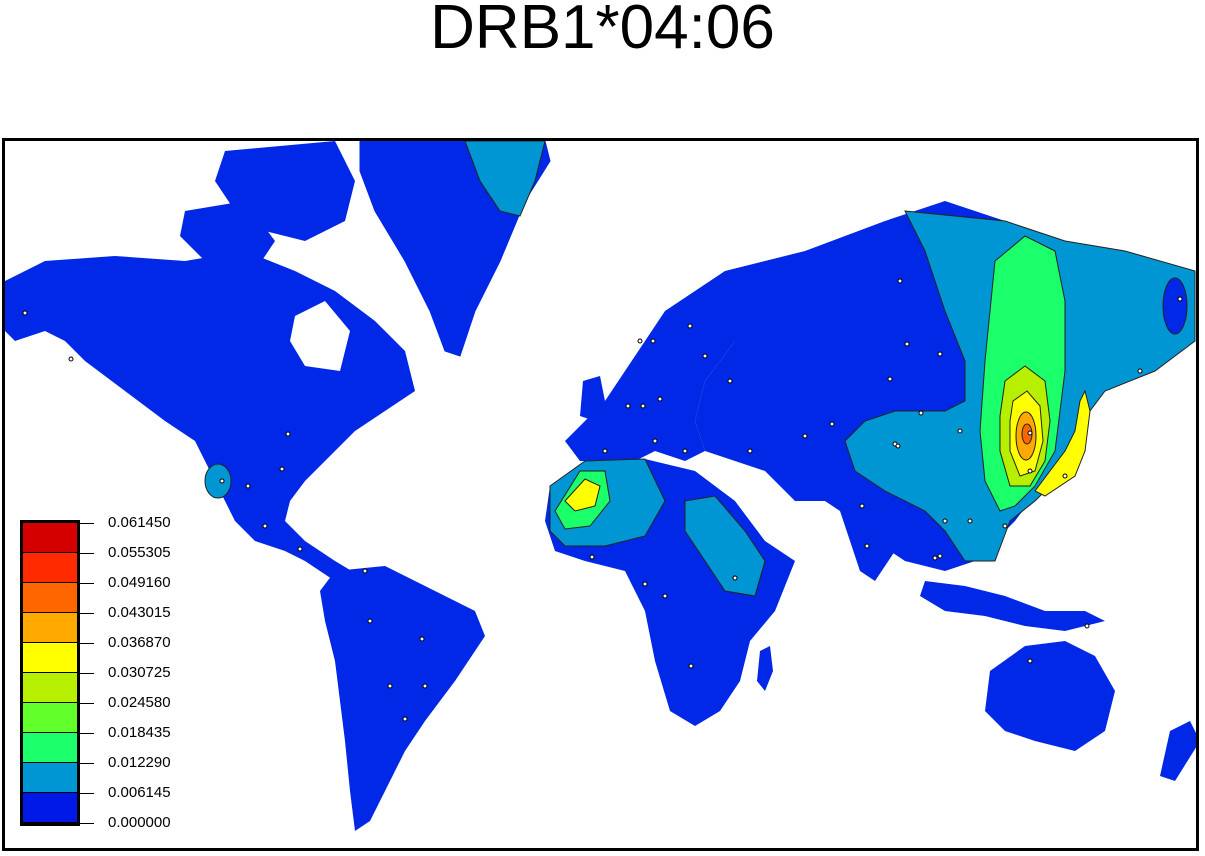 The height and width of the screenshot is (856, 1205). What do you see at coordinates (655, 376) in the screenshot?
I see `europe` at bounding box center [655, 376].